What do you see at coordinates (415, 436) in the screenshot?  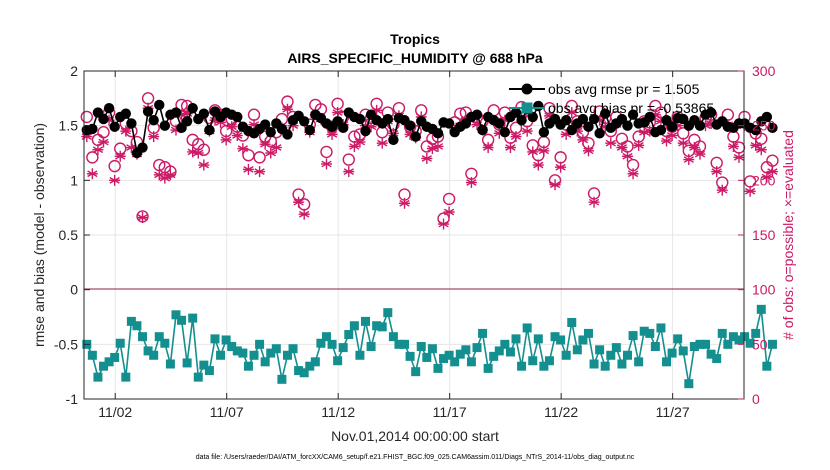 I see `x-axis-label: Nov.01,2014 00:00:00 start` at bounding box center [415, 436].